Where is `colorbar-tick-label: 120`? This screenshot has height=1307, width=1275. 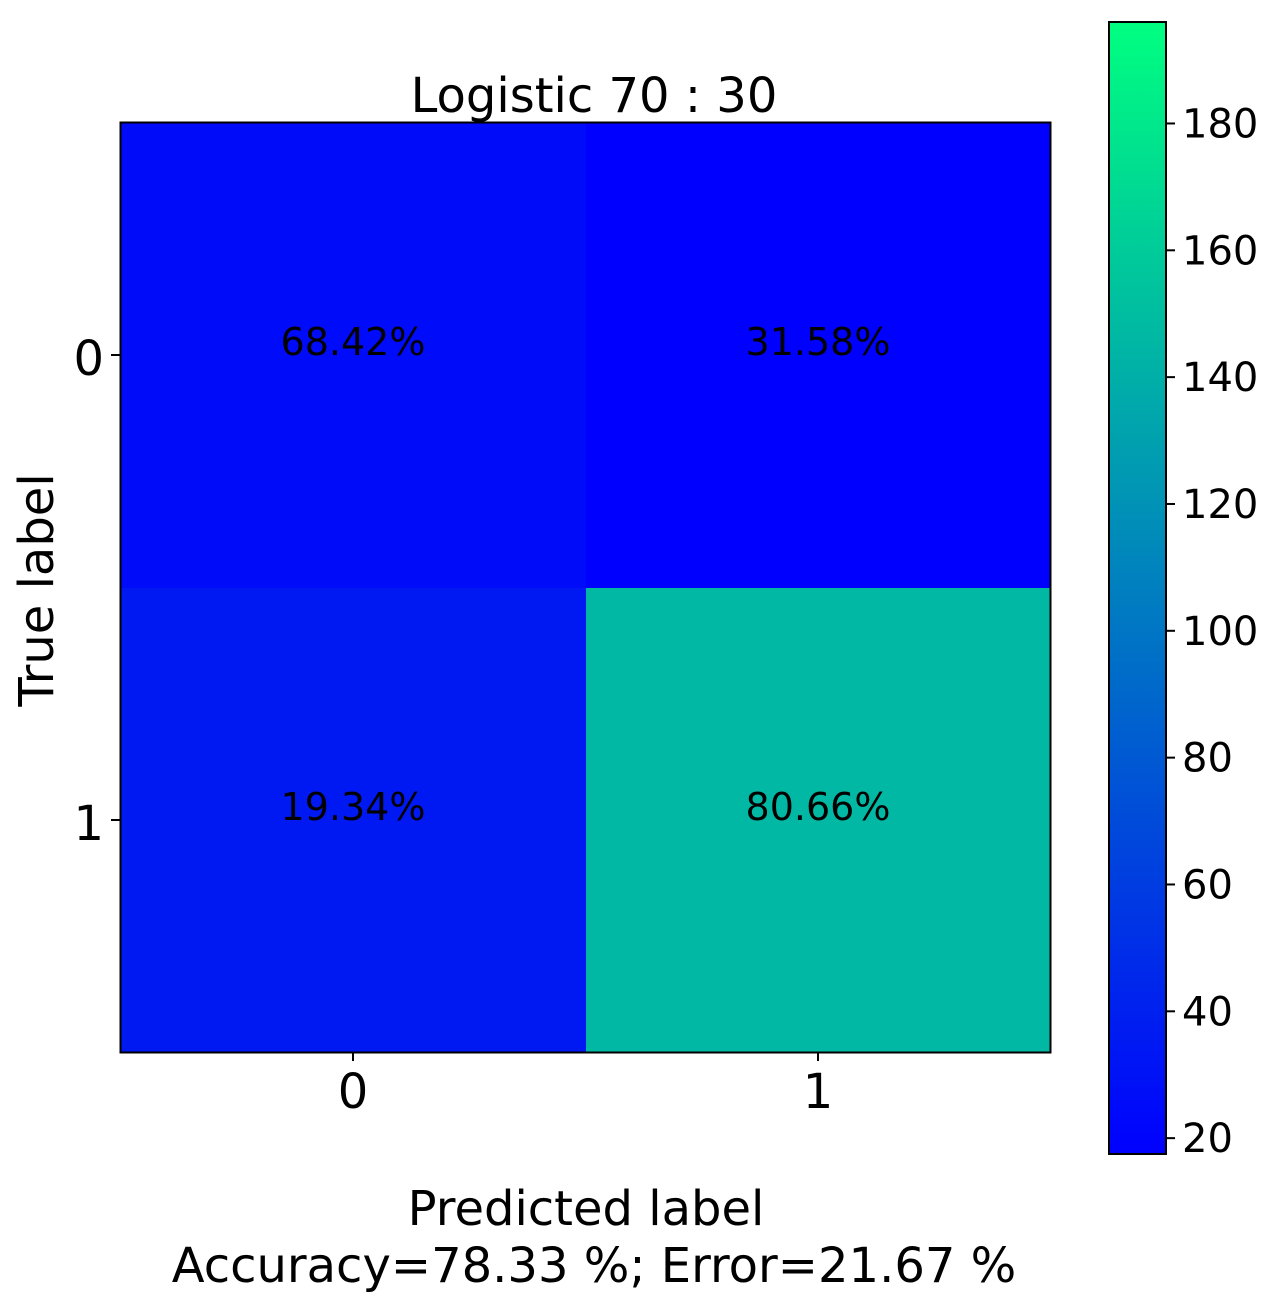
colorbar-tick-label: 120 is located at coordinates (1220, 505).